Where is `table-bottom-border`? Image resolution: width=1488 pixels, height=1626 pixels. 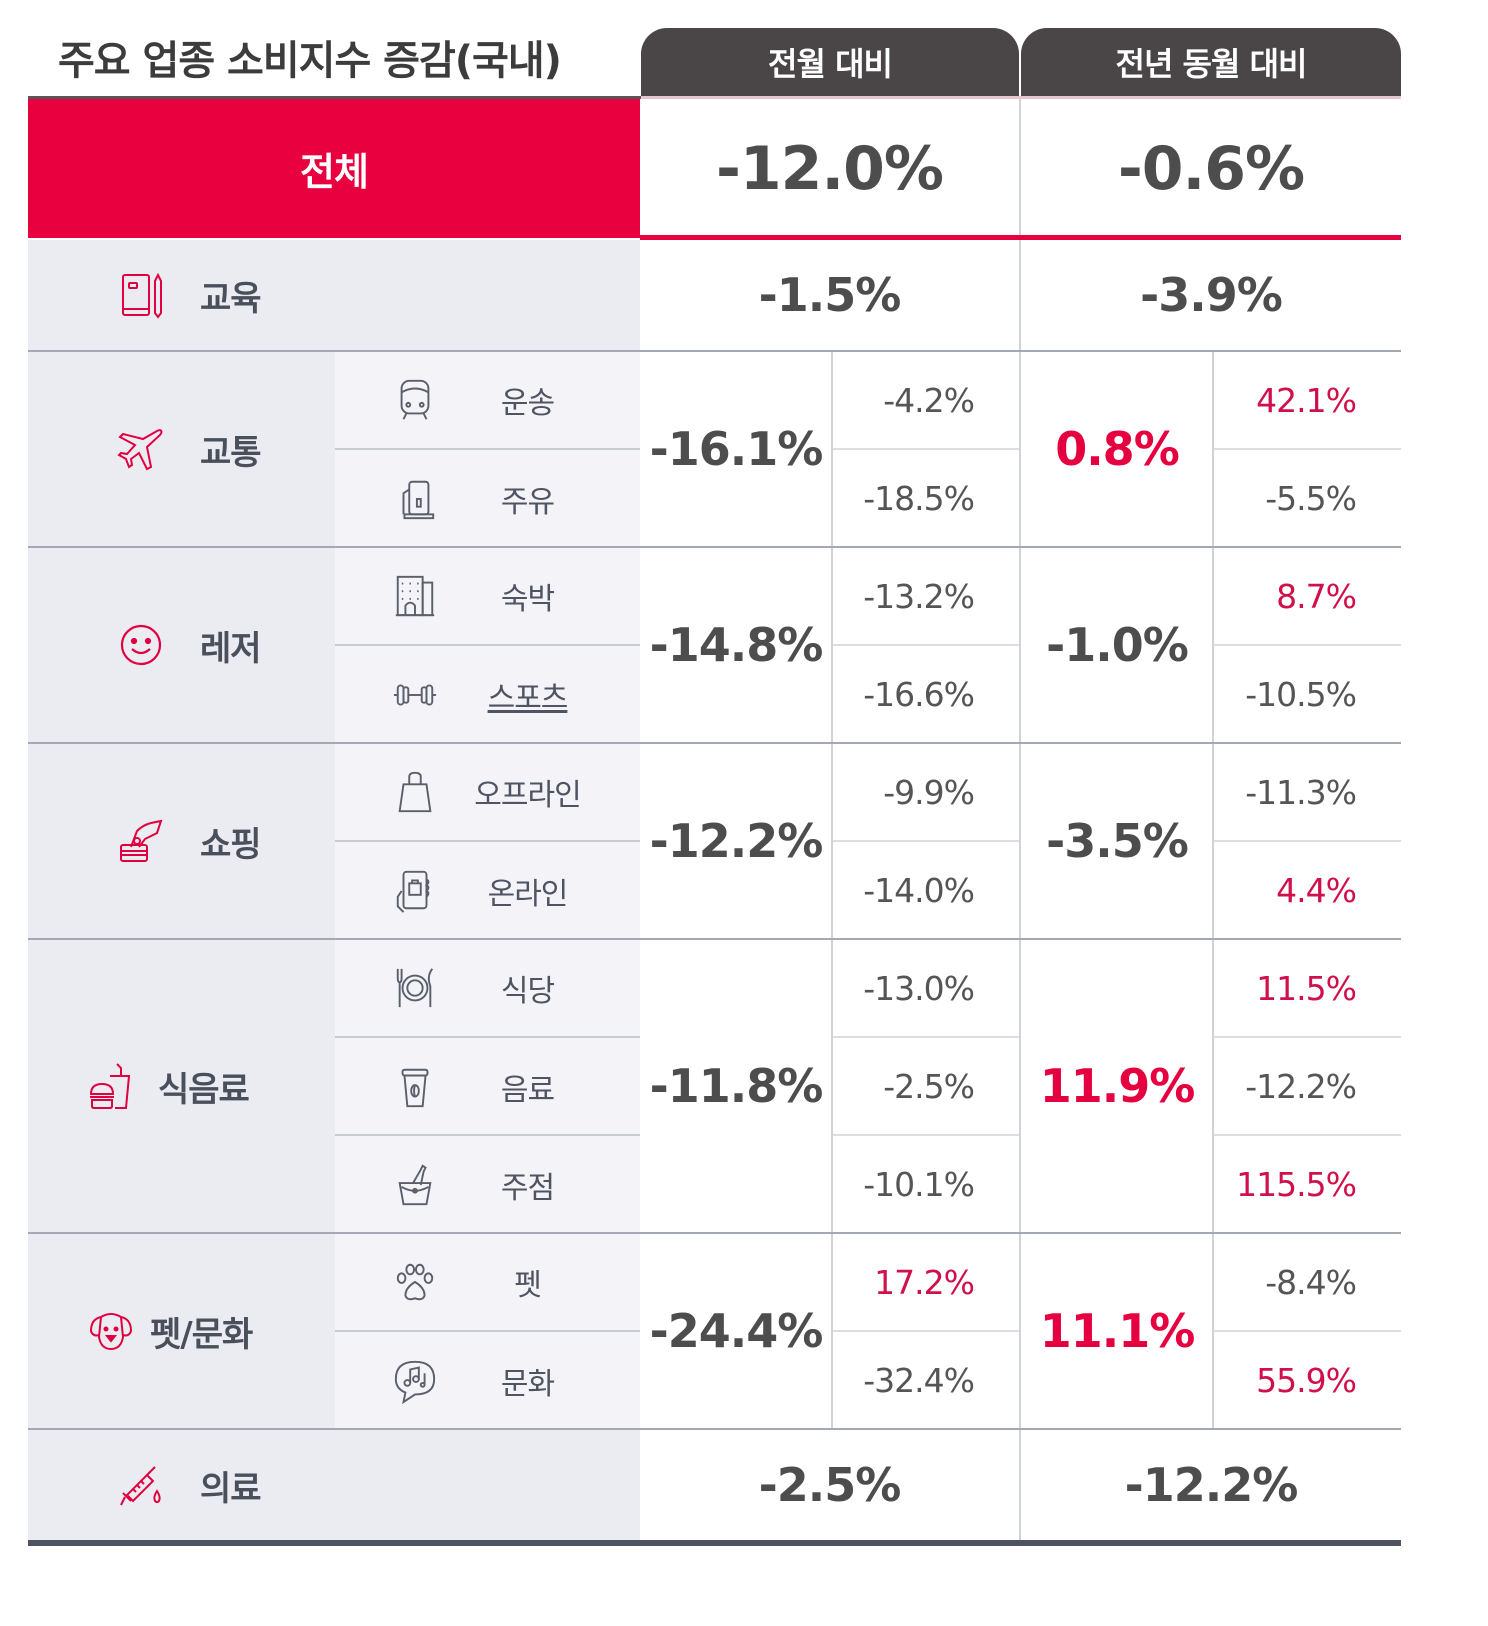
table-bottom-border is located at coordinates (714, 1543).